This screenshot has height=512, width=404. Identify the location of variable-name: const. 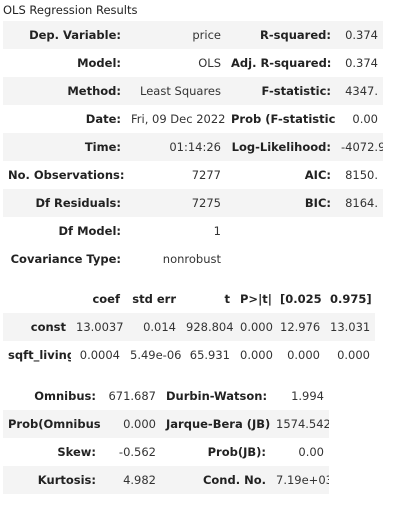
(37, 327).